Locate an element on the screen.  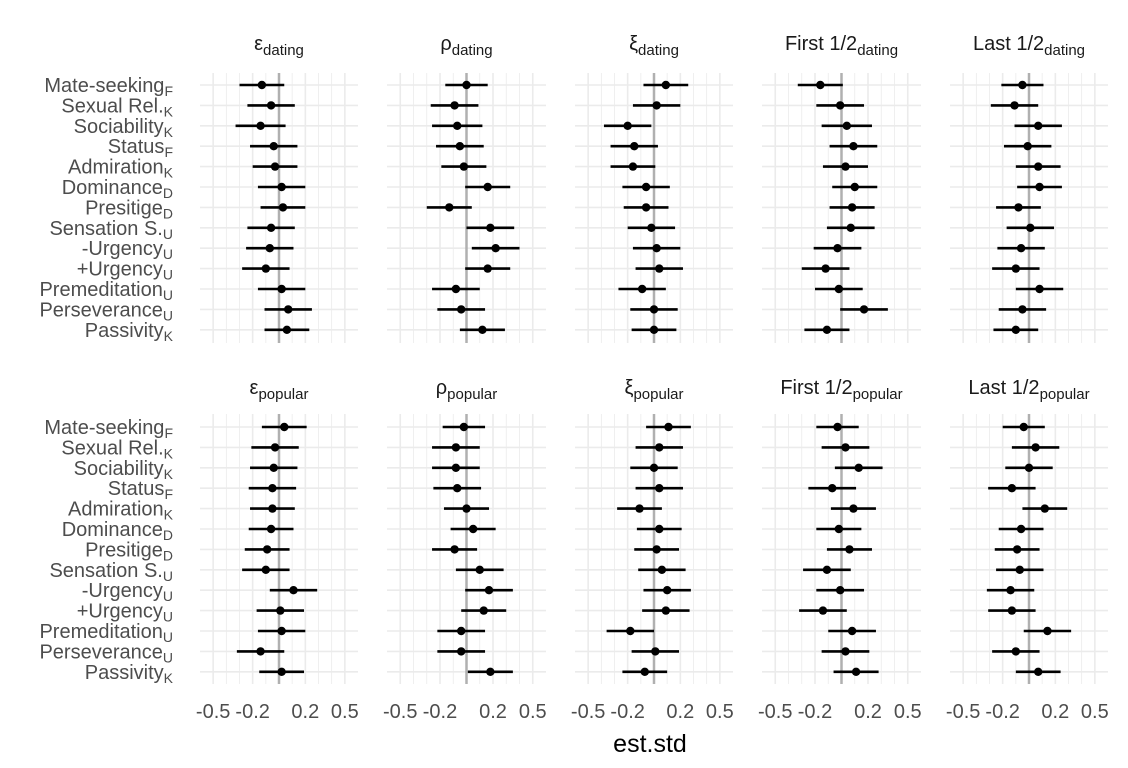
y-tick-main: Presitige is located at coordinates (124, 208).